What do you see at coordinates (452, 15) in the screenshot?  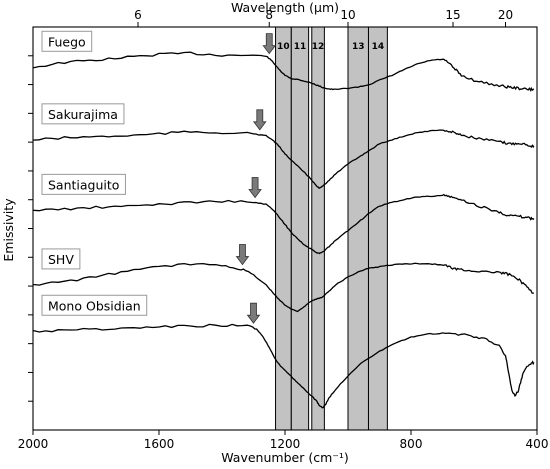 I see `x2-tick-label-15: 15` at bounding box center [452, 15].